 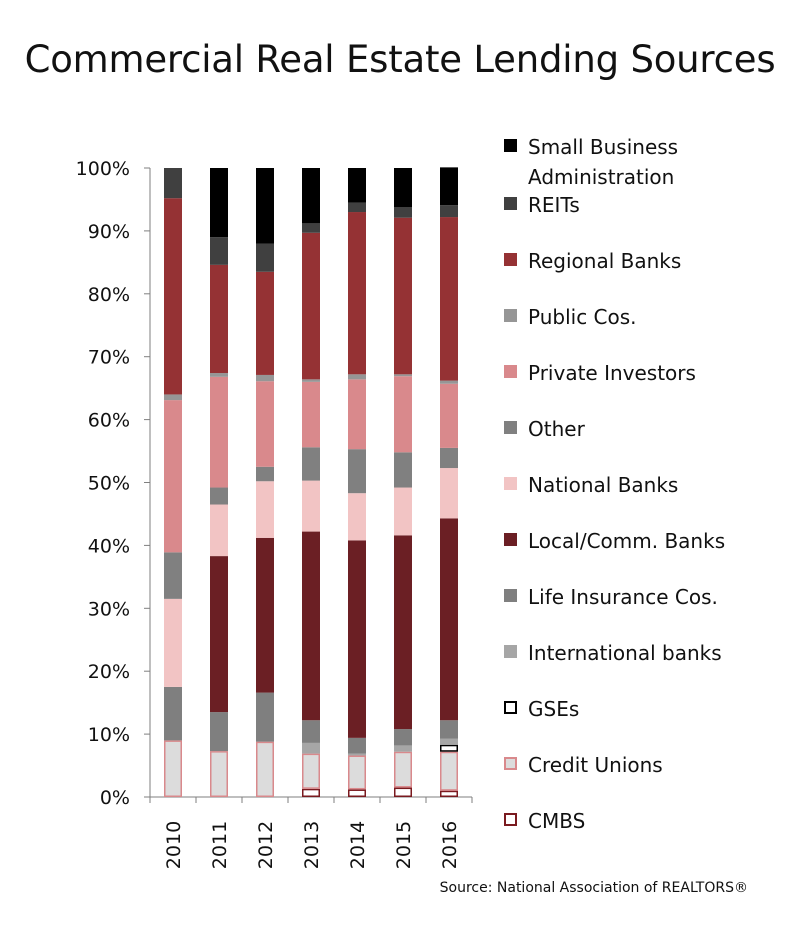 What do you see at coordinates (265, 206) in the screenshot?
I see `bar-segment-small-business-administration-2012` at bounding box center [265, 206].